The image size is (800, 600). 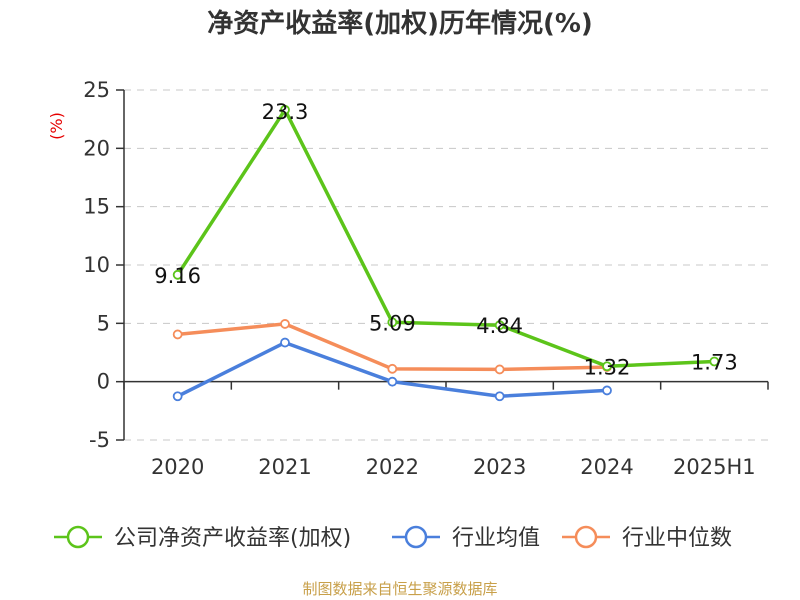 What do you see at coordinates (714, 467) in the screenshot?
I see `x-tick-label: 2025H1` at bounding box center [714, 467].